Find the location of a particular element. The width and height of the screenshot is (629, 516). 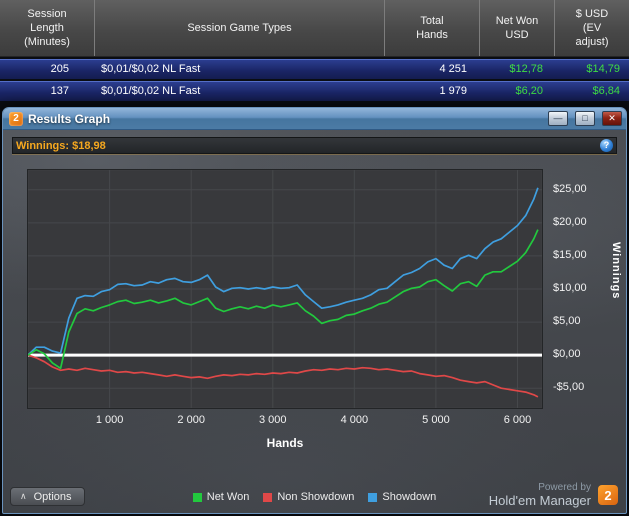

legend-label: Net Won is located at coordinates (228, 497).